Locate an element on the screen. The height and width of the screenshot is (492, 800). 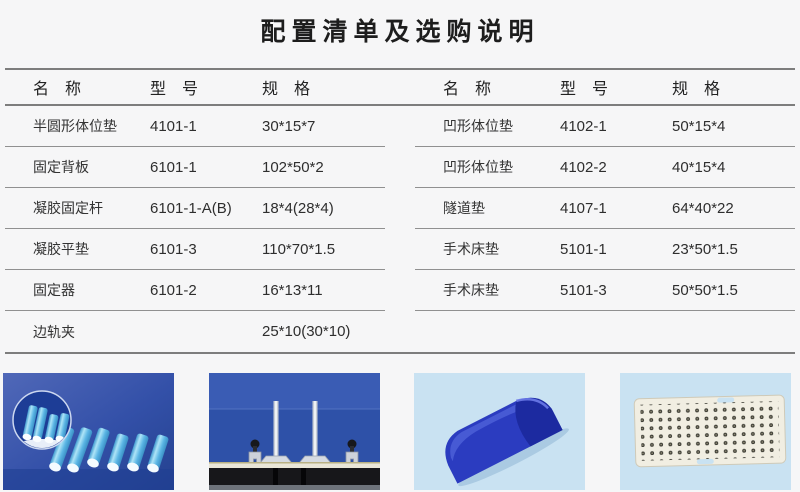
cell-name: 半圆形体位垫 is located at coordinates (75, 126).